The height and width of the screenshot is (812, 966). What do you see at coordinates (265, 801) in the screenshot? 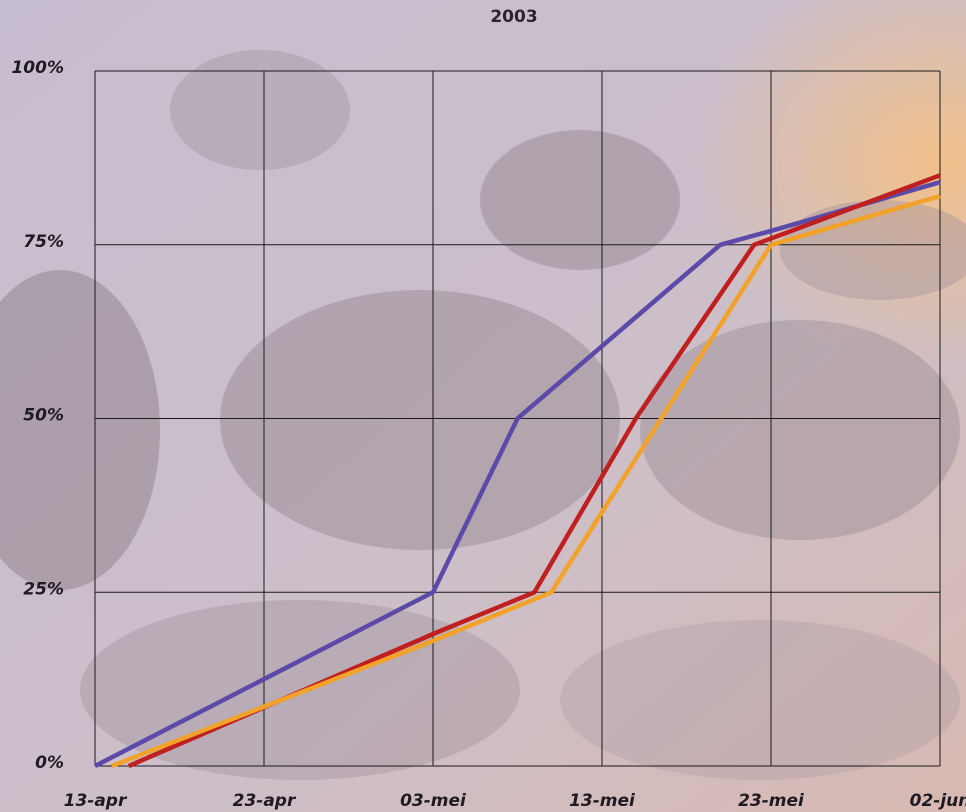
I see `x-tick-label: 23-apr` at bounding box center [265, 801].